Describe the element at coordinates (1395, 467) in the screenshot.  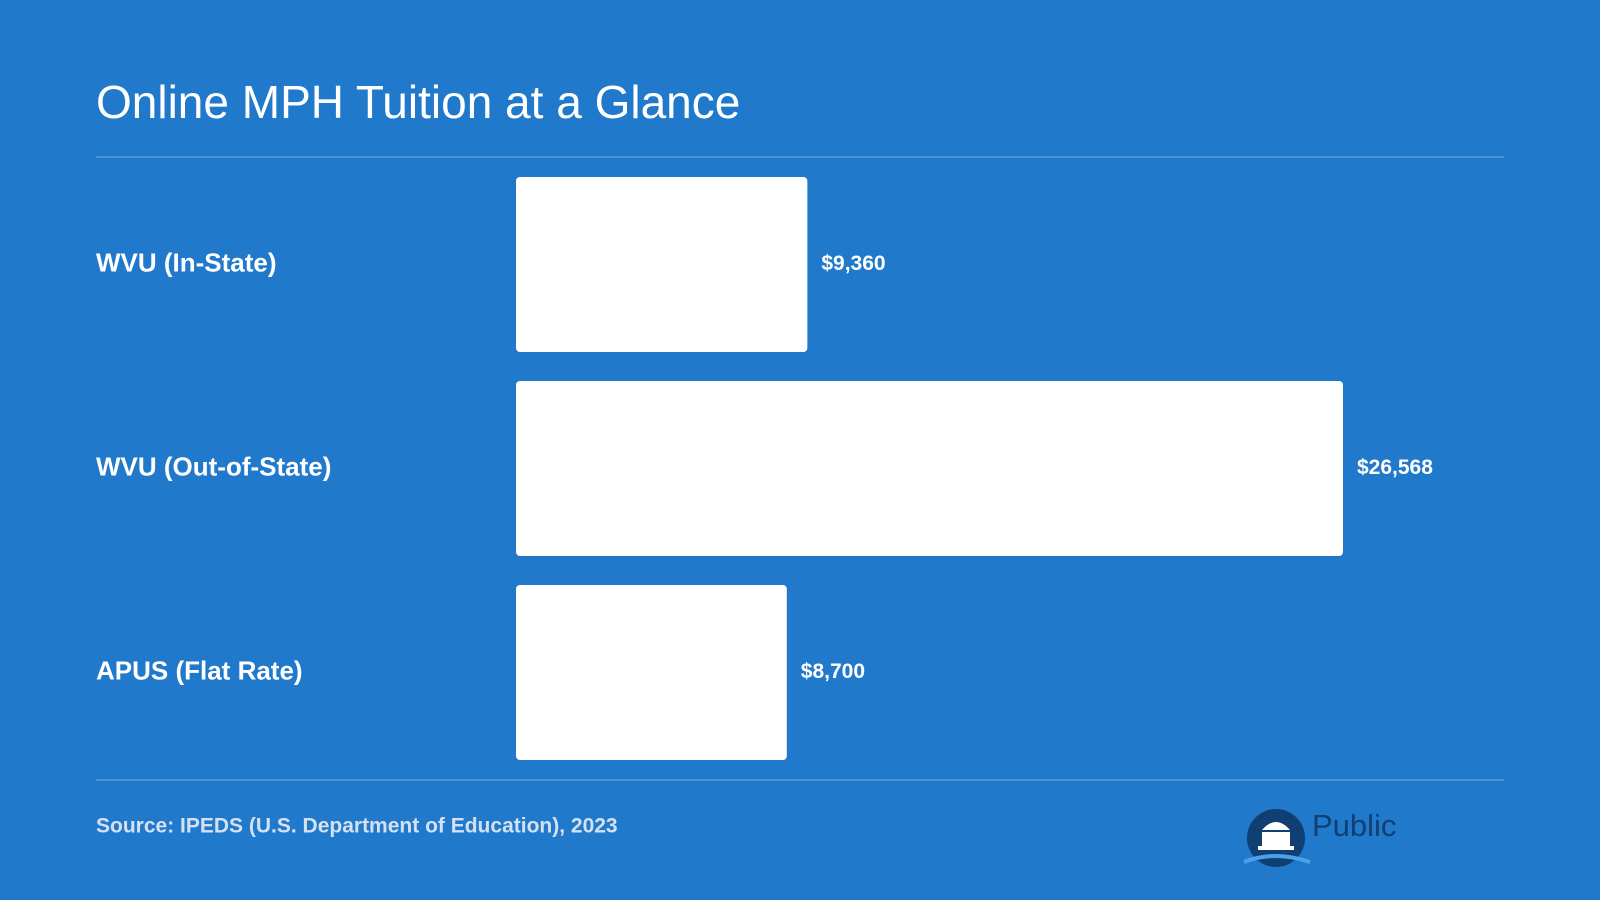
I see `value-label: $26,568` at that location.